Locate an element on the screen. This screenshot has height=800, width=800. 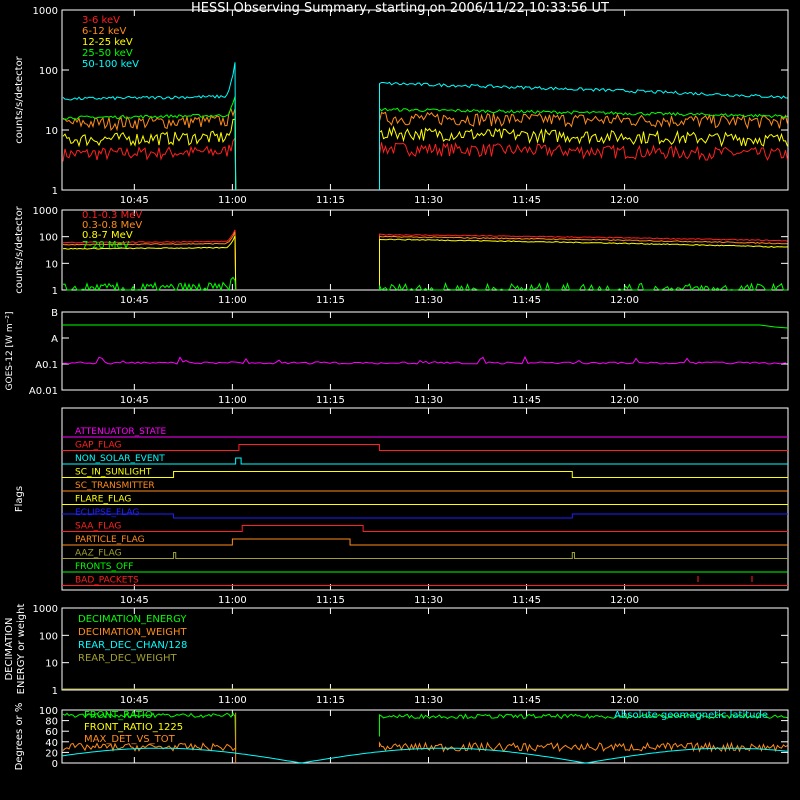
decimation-panel-ytick-label: 10 is located at coordinates (51, 664).